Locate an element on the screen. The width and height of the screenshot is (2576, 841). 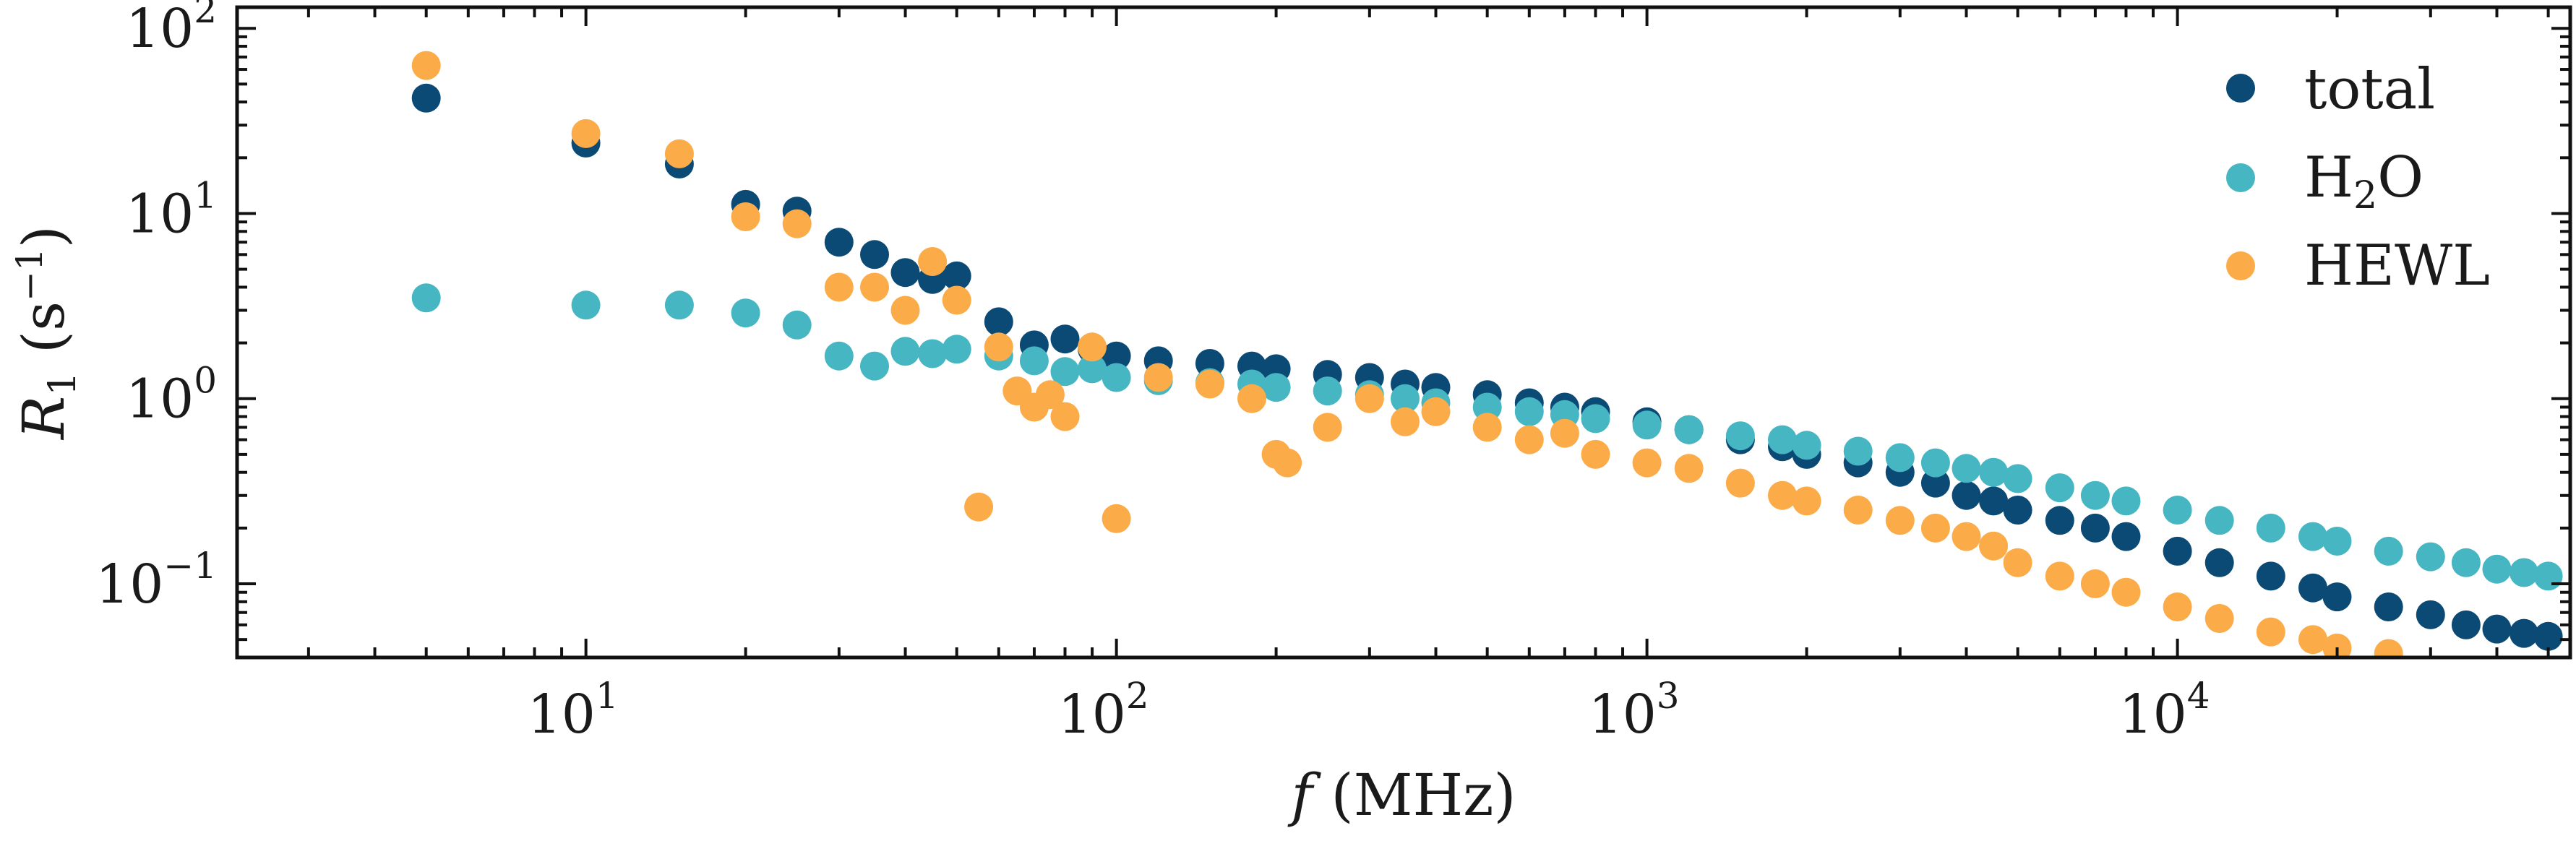
x-tick-label: 10⁴ is located at coordinates (2165, 710).